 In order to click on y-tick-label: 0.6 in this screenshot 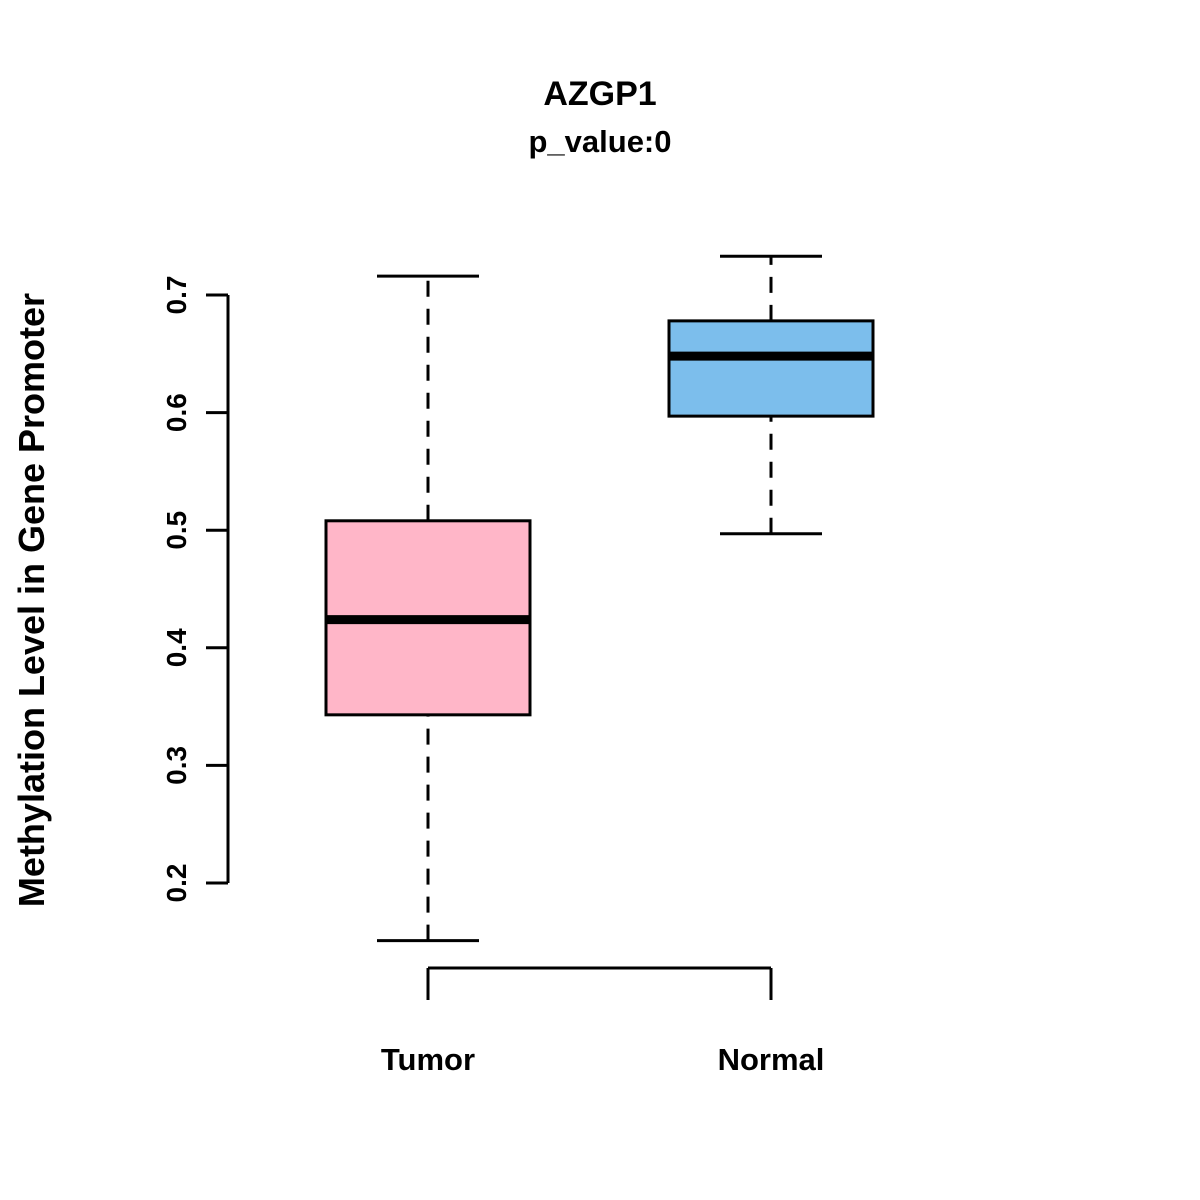, I will do `click(176, 412)`.